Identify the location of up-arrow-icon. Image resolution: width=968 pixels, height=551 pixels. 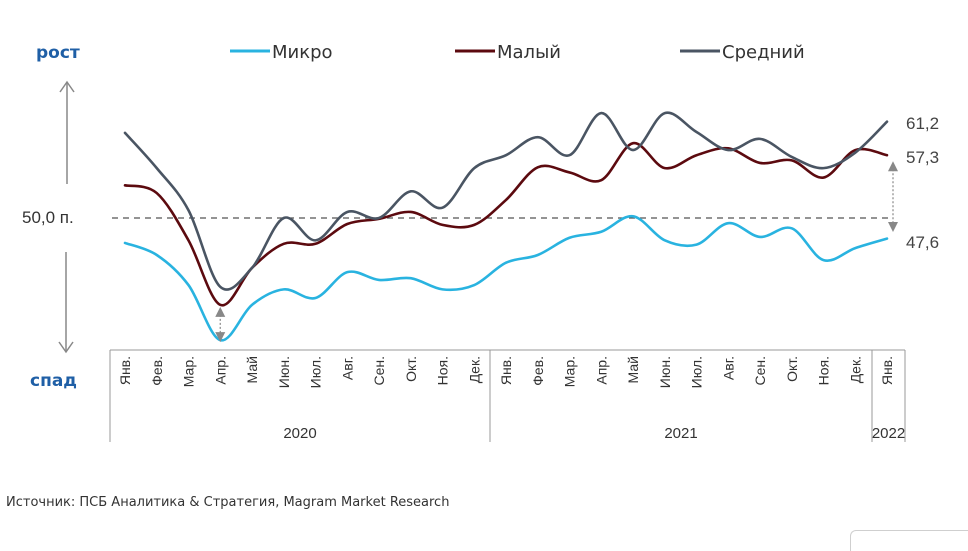
(67, 132).